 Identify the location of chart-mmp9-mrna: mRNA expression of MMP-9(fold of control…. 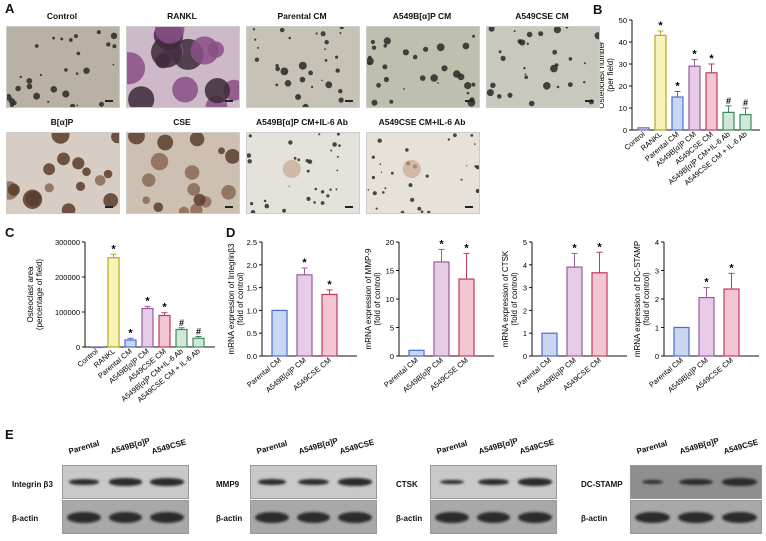
(429, 316).